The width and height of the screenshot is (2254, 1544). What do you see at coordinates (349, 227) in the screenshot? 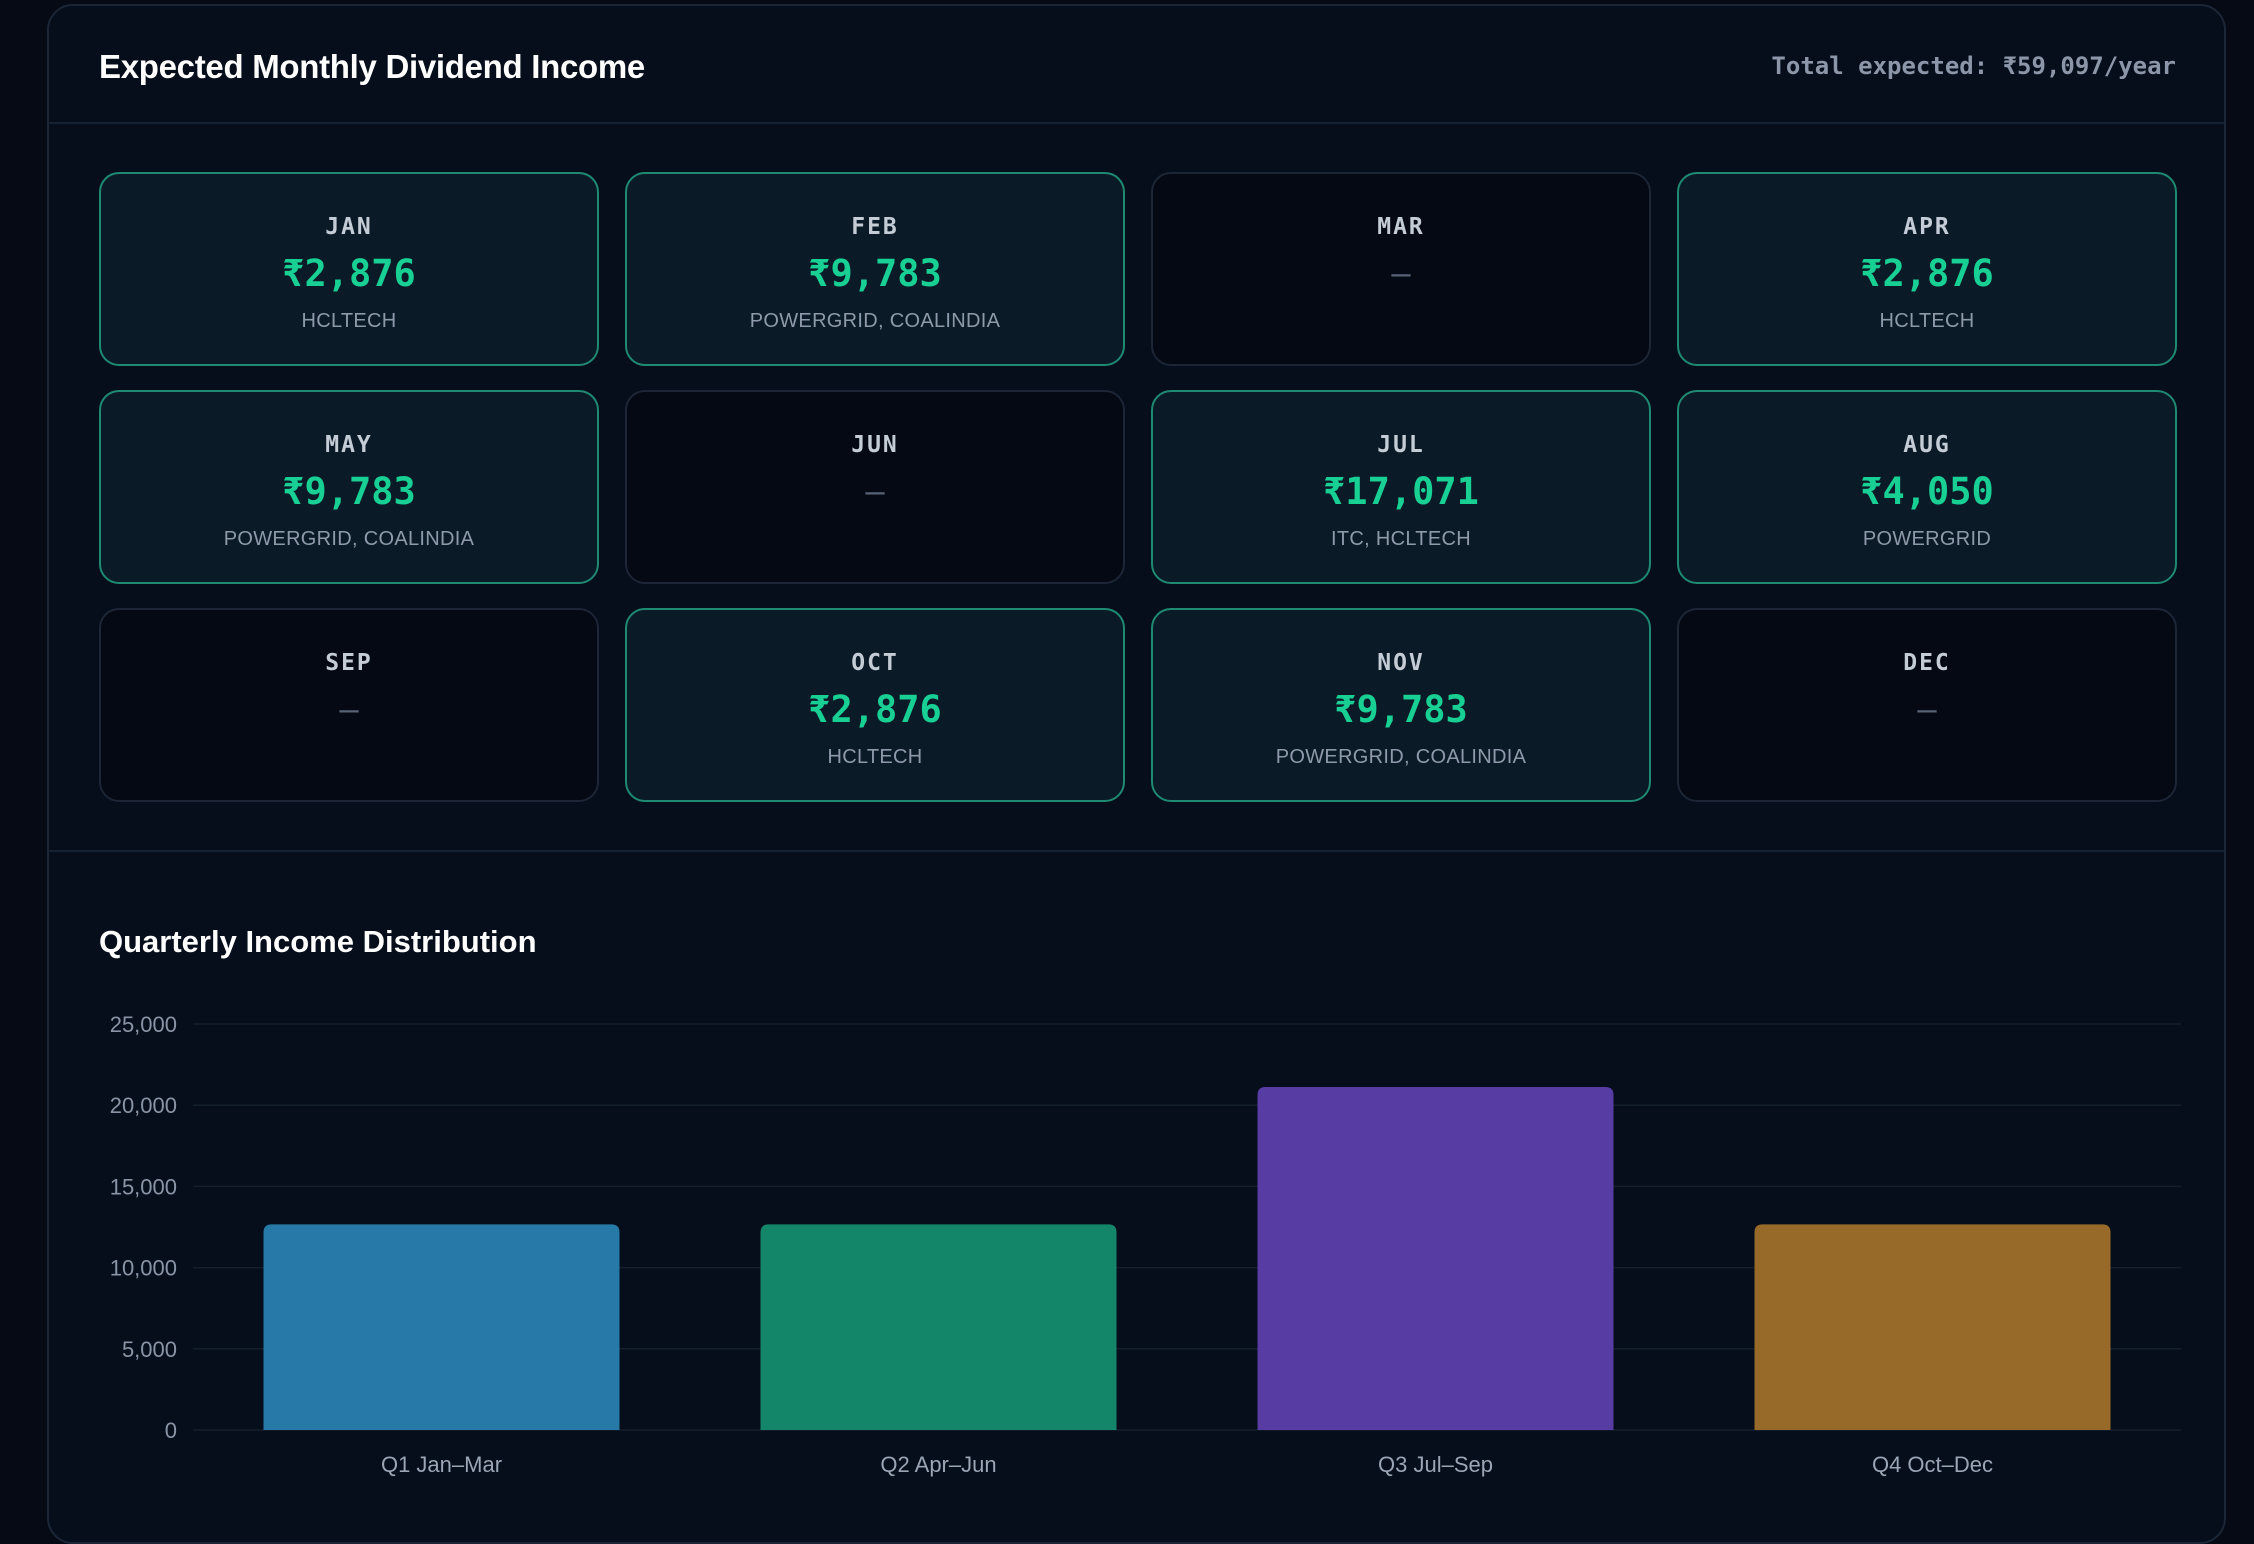
I see `month-label: JAN` at bounding box center [349, 227].